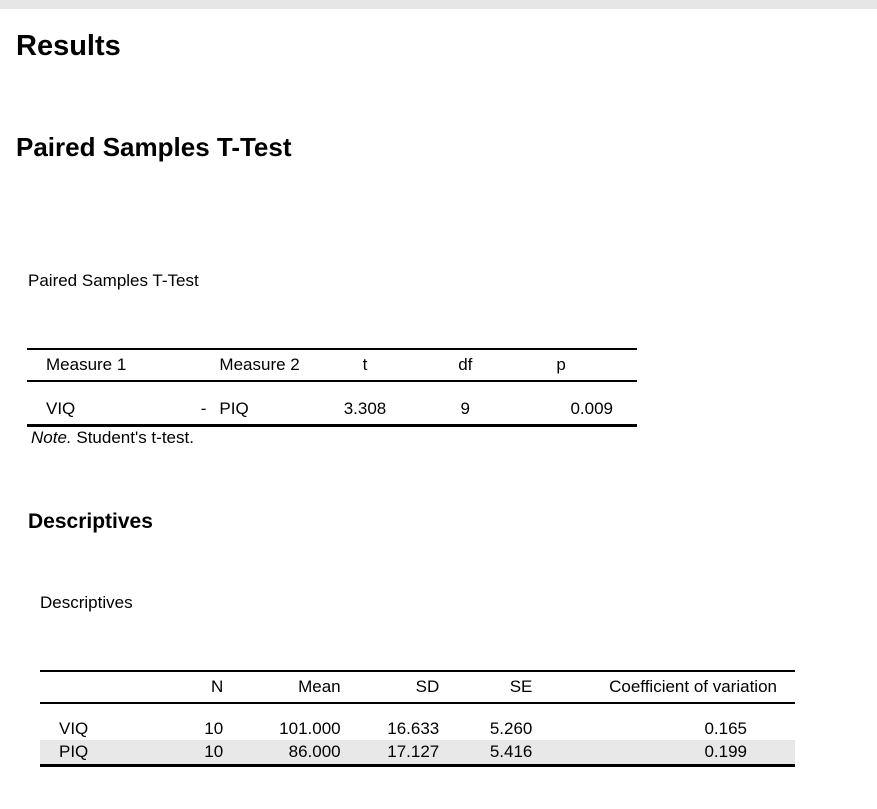 This screenshot has width=877, height=809. Describe the element at coordinates (365, 408) in the screenshot. I see `cell-t: 3.308` at that location.